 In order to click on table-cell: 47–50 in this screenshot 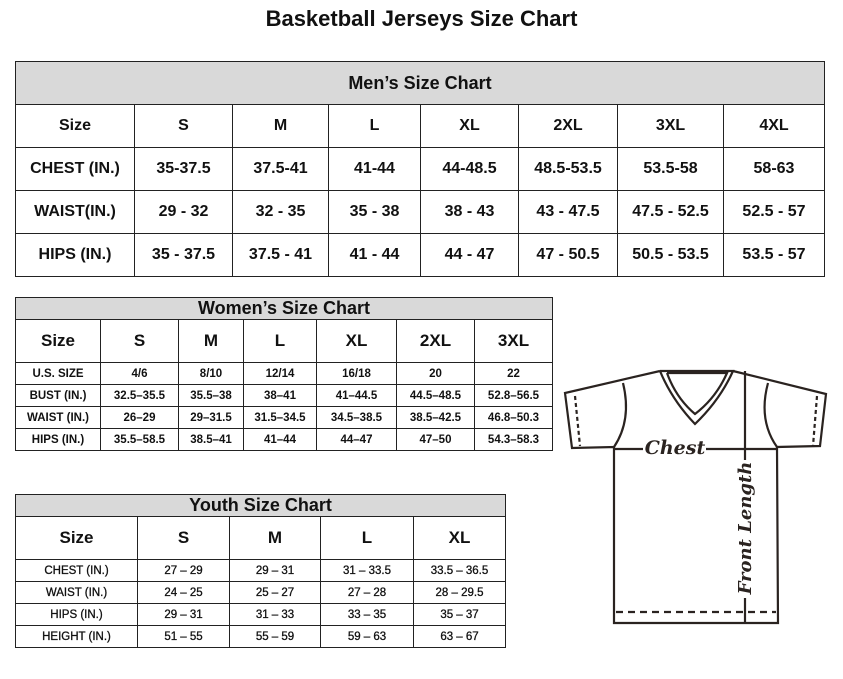, I will do `click(435, 439)`.